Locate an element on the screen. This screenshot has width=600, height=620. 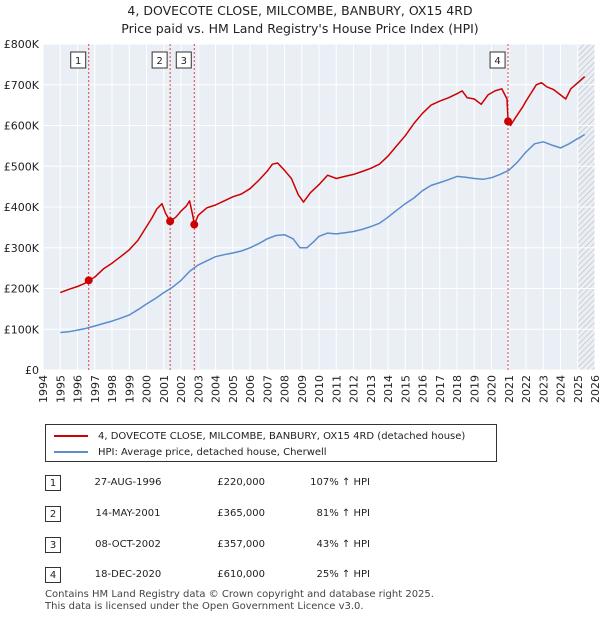
x-tick-label: 2007 is located at coordinates (267, 389).